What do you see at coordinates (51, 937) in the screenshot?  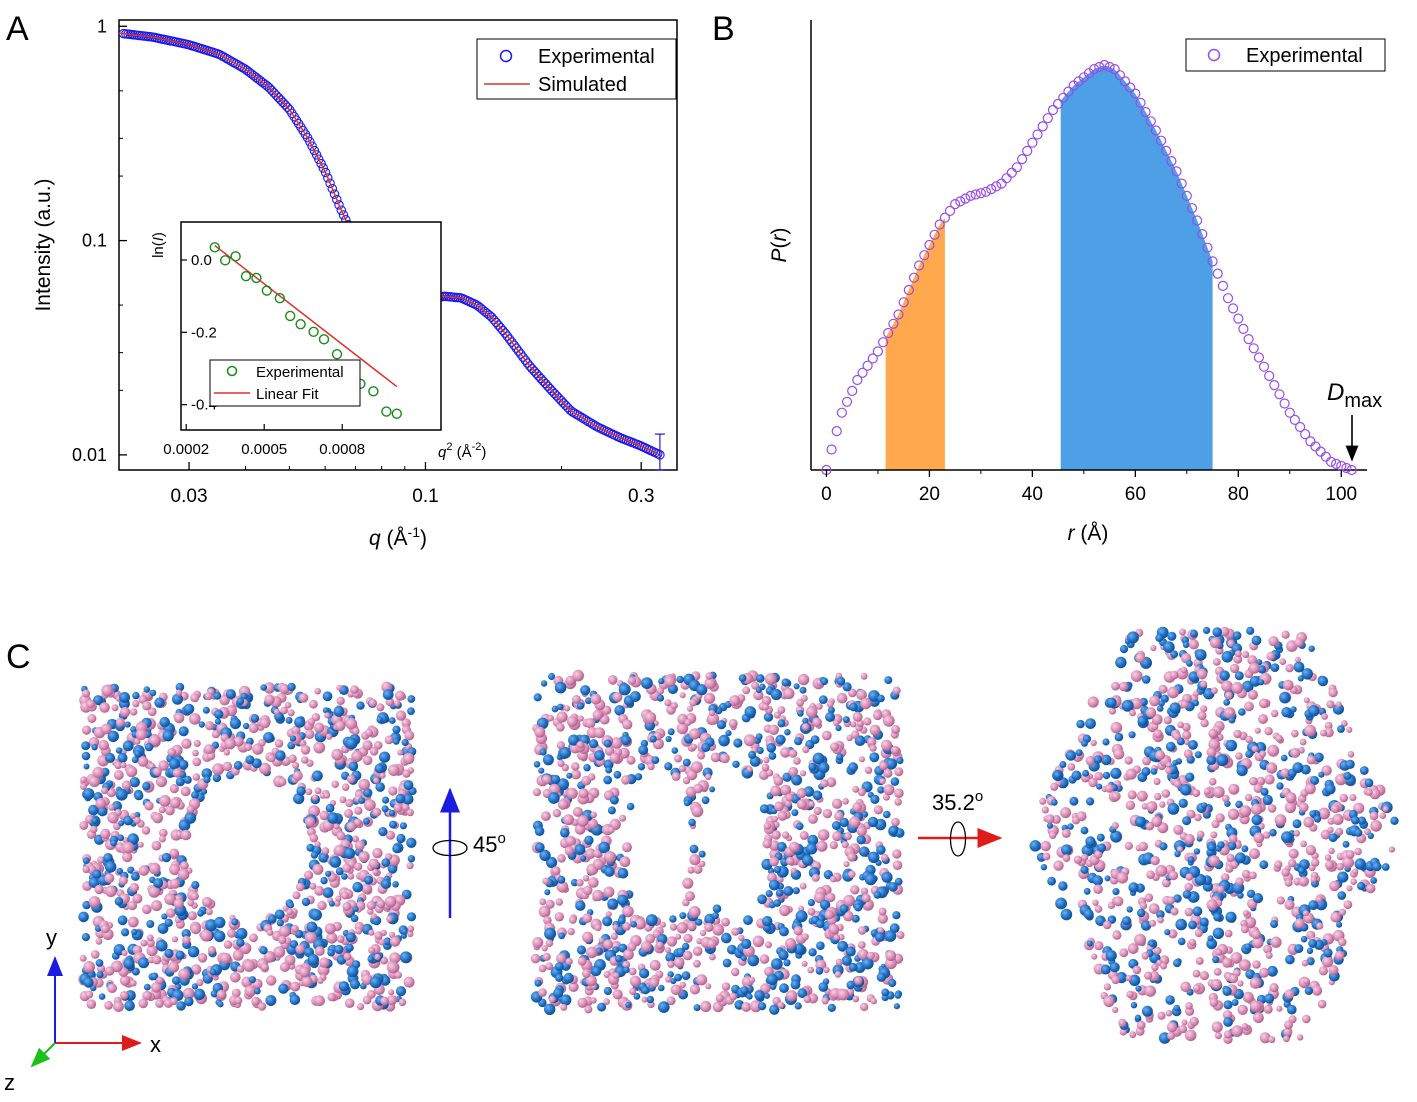 I see `y-axis-label: y` at bounding box center [51, 937].